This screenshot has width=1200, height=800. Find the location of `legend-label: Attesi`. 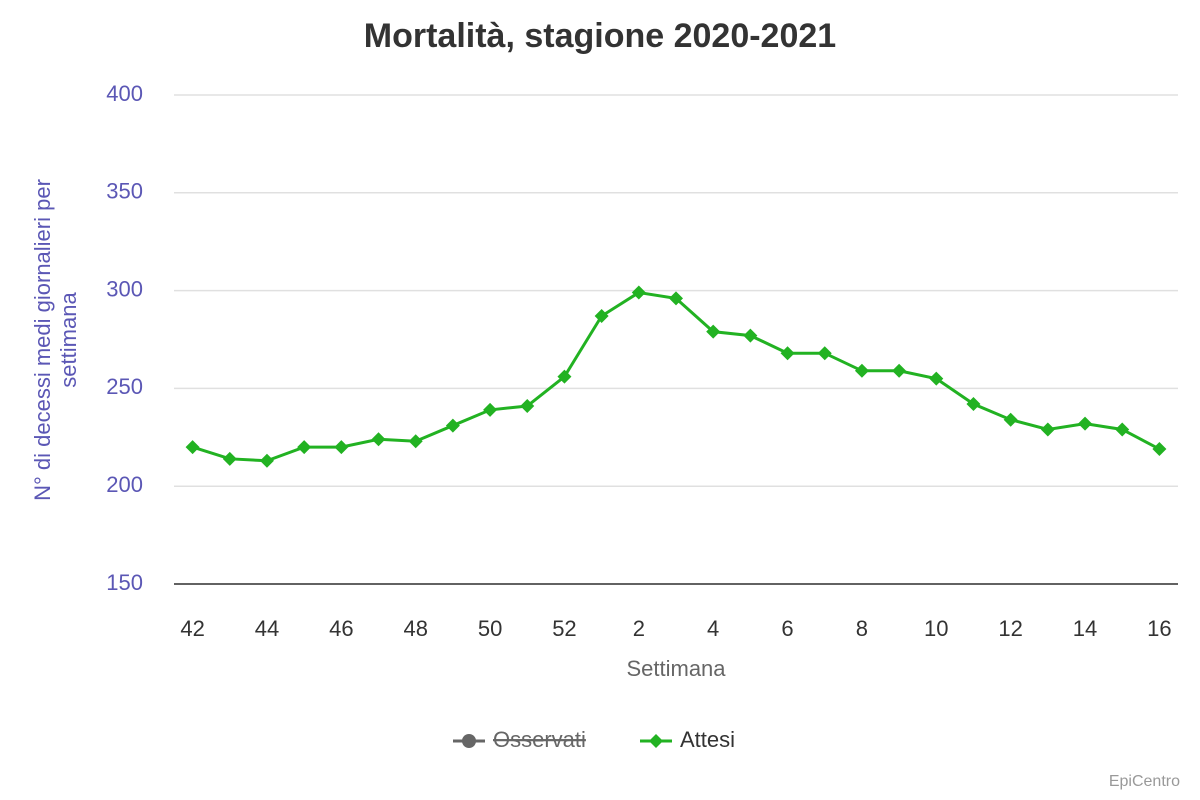

legend-label: Attesi is located at coordinates (707, 739).